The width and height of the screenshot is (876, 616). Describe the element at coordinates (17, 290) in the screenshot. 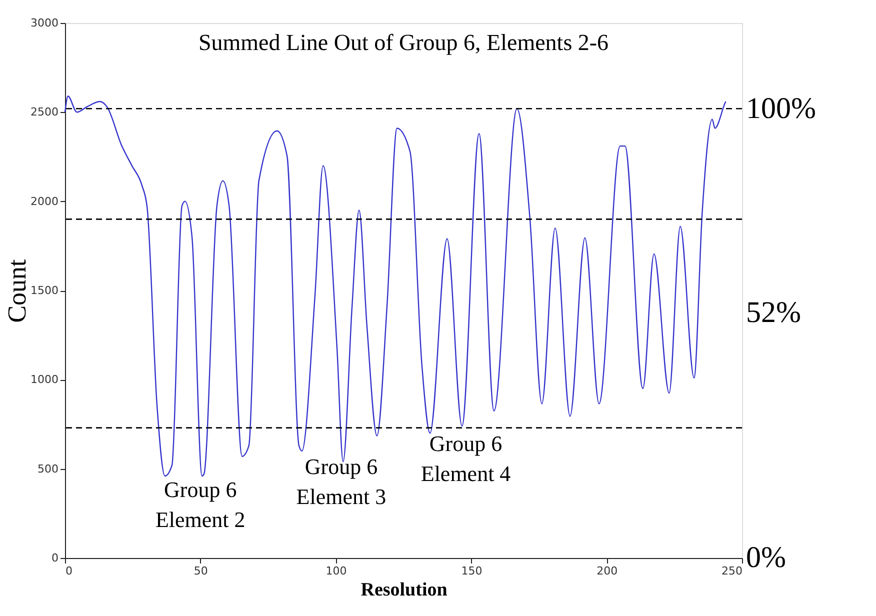

I see `y-axis-title: Count` at that location.